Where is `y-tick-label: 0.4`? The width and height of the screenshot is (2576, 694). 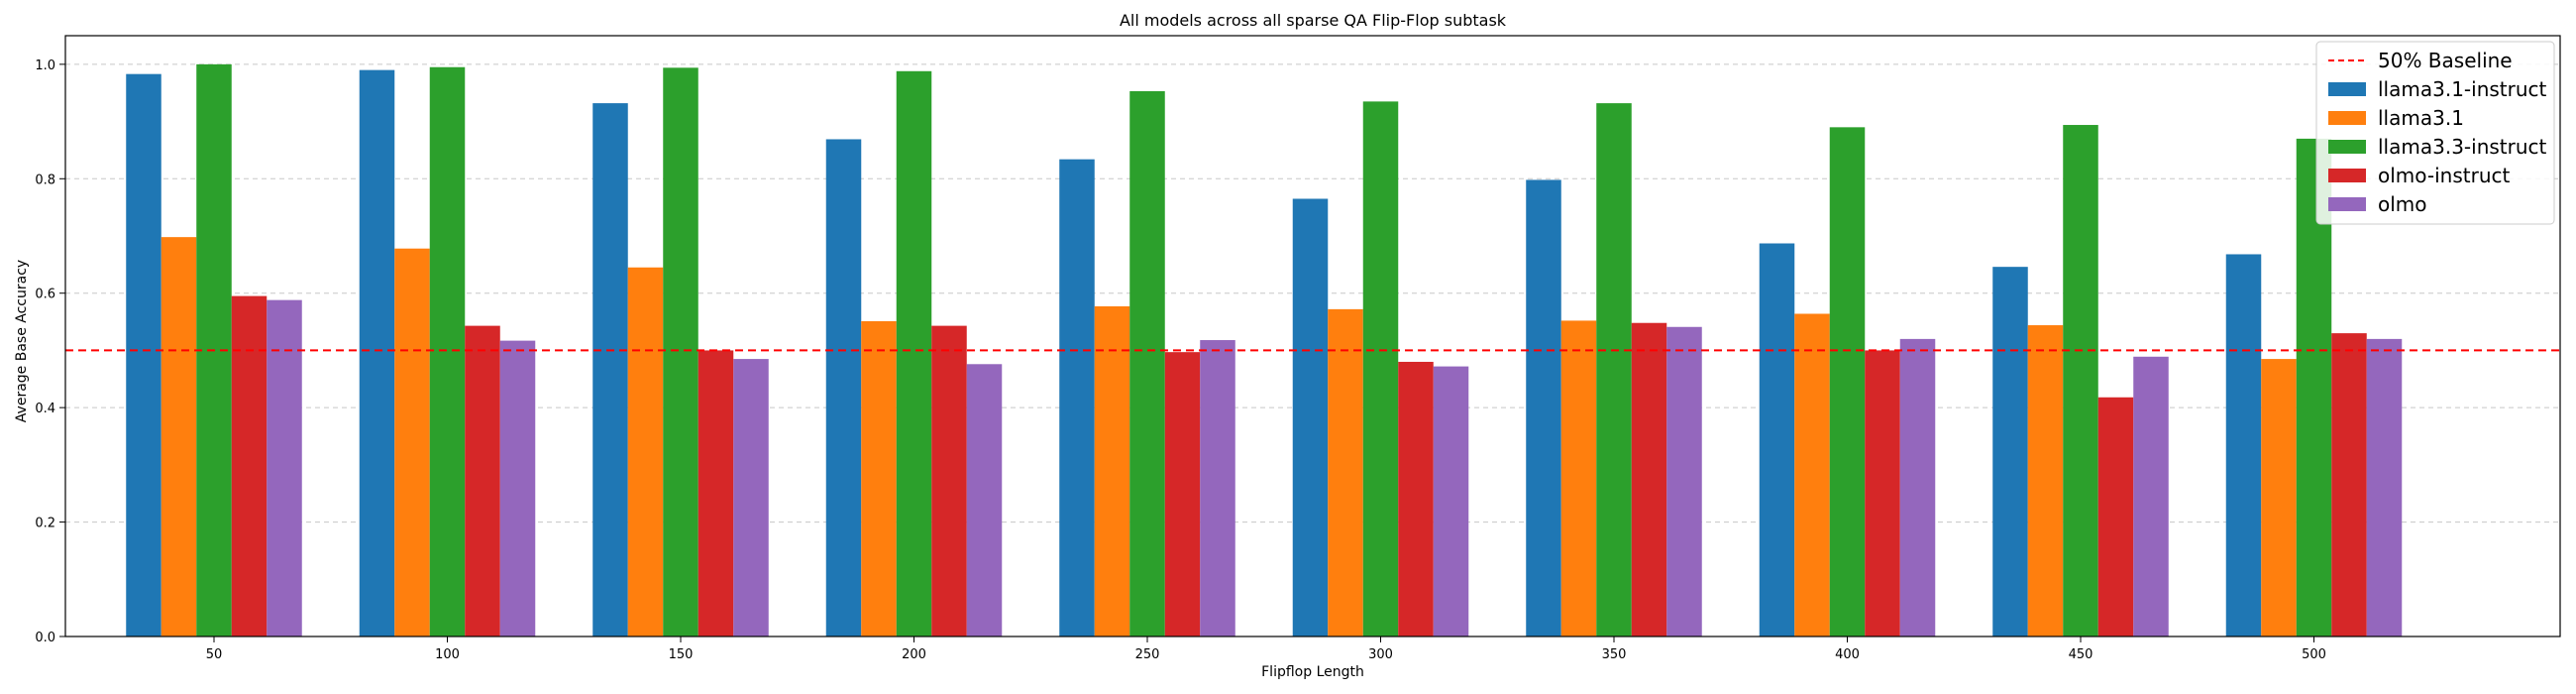
y-tick-label: 0.4 is located at coordinates (45, 409).